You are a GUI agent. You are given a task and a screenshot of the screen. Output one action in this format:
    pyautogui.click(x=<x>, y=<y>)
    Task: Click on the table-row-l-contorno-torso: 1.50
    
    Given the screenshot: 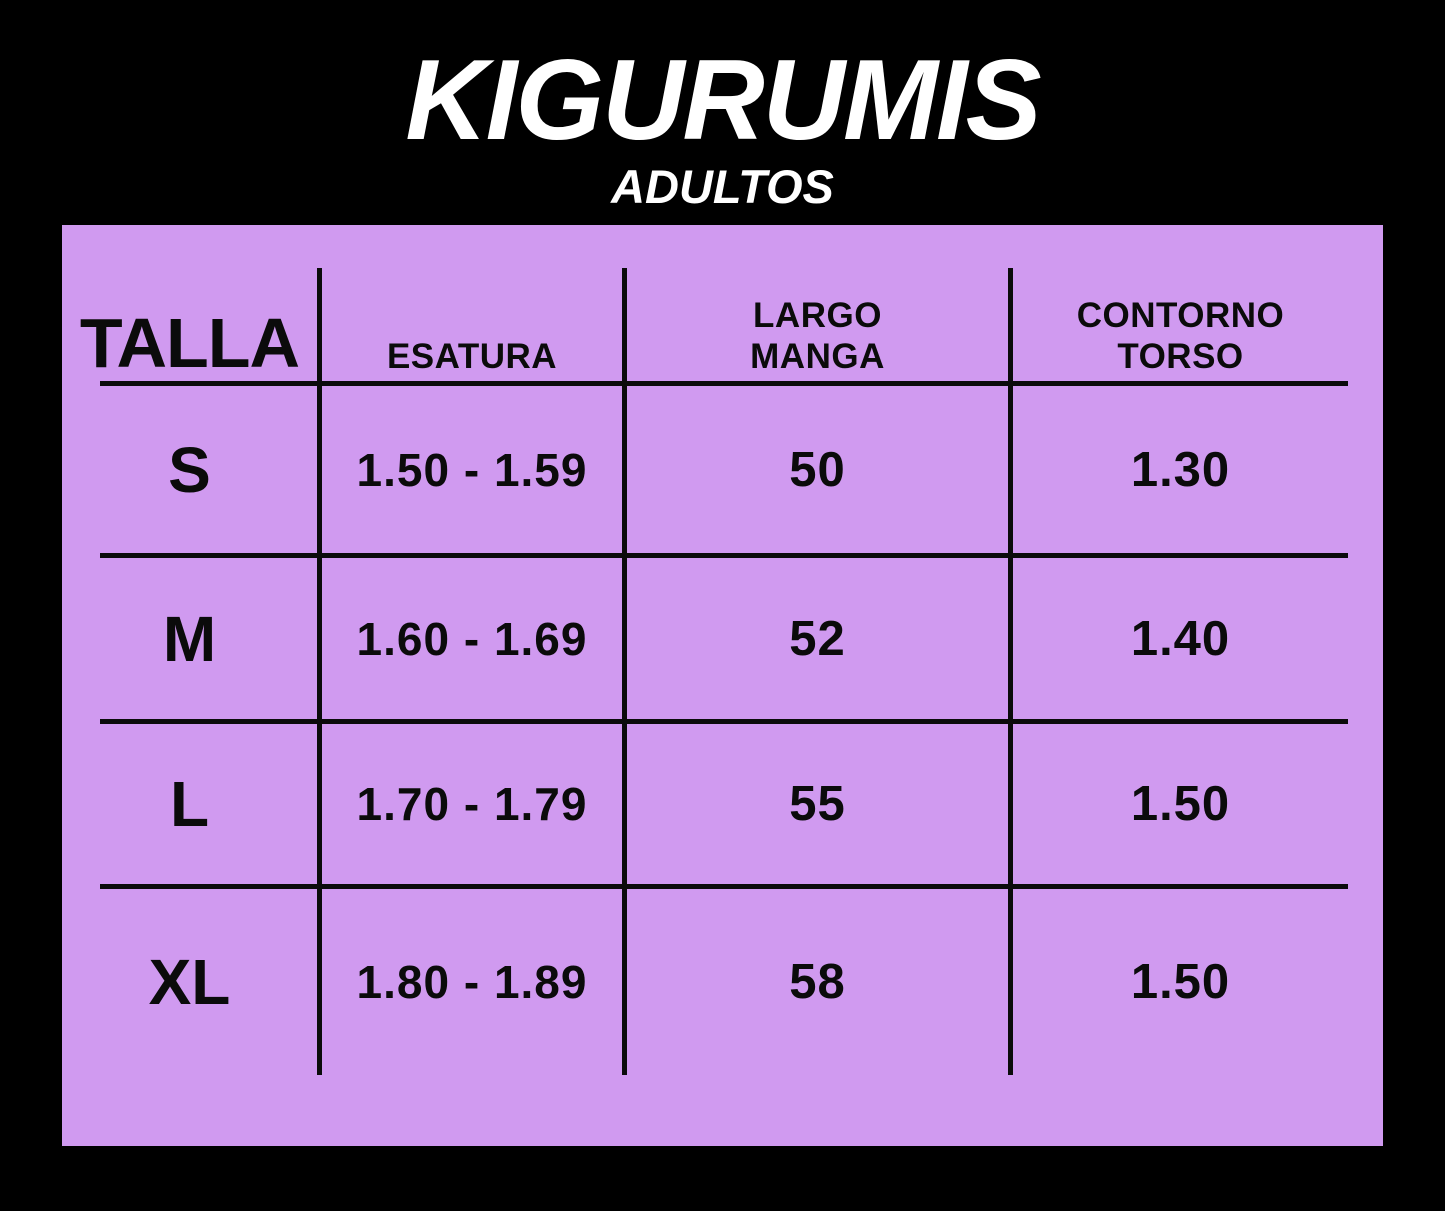 What is the action you would take?
    pyautogui.click(x=1180, y=804)
    